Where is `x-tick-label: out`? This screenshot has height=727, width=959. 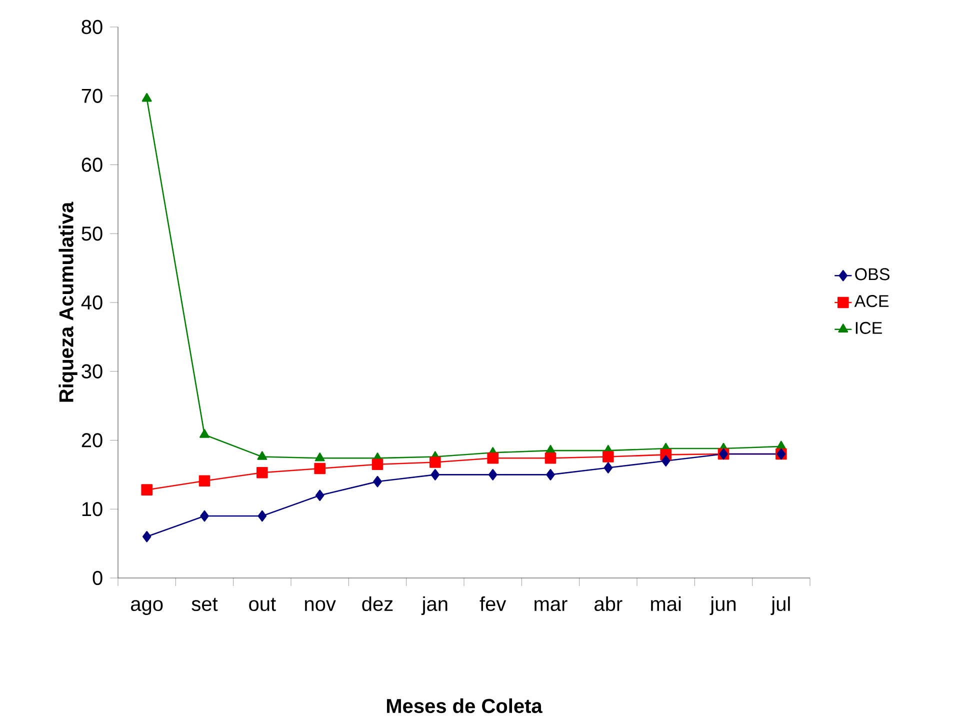
x-tick-label: out is located at coordinates (262, 605).